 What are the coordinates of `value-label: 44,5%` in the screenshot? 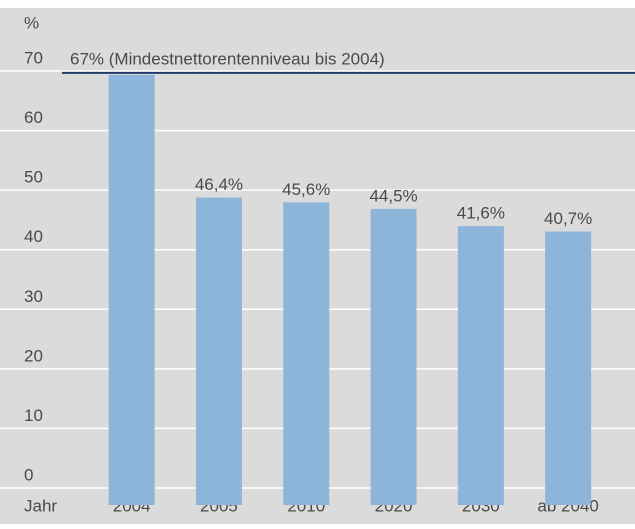 It's located at (393, 195).